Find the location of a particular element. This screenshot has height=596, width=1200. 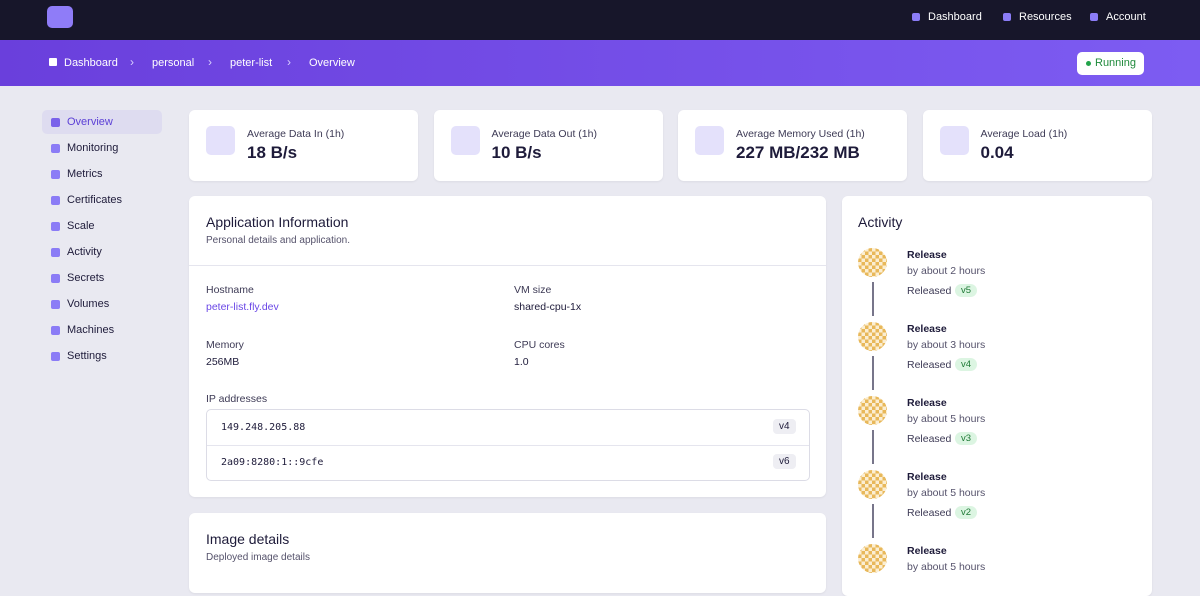

section-title: Image details is located at coordinates (248, 539).